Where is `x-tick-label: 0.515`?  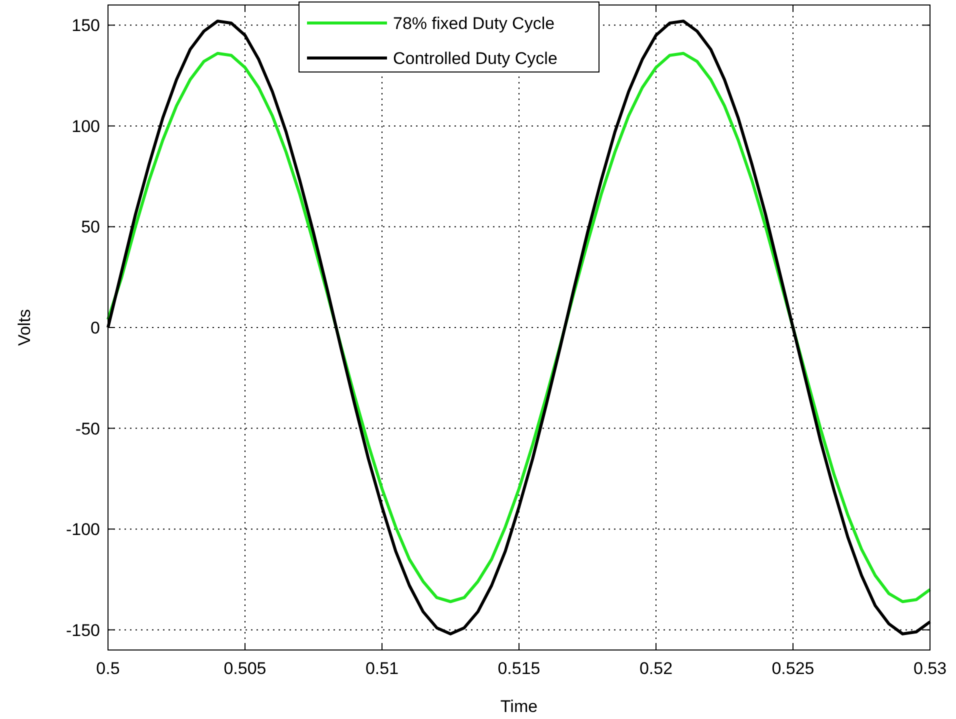 x-tick-label: 0.515 is located at coordinates (519, 668).